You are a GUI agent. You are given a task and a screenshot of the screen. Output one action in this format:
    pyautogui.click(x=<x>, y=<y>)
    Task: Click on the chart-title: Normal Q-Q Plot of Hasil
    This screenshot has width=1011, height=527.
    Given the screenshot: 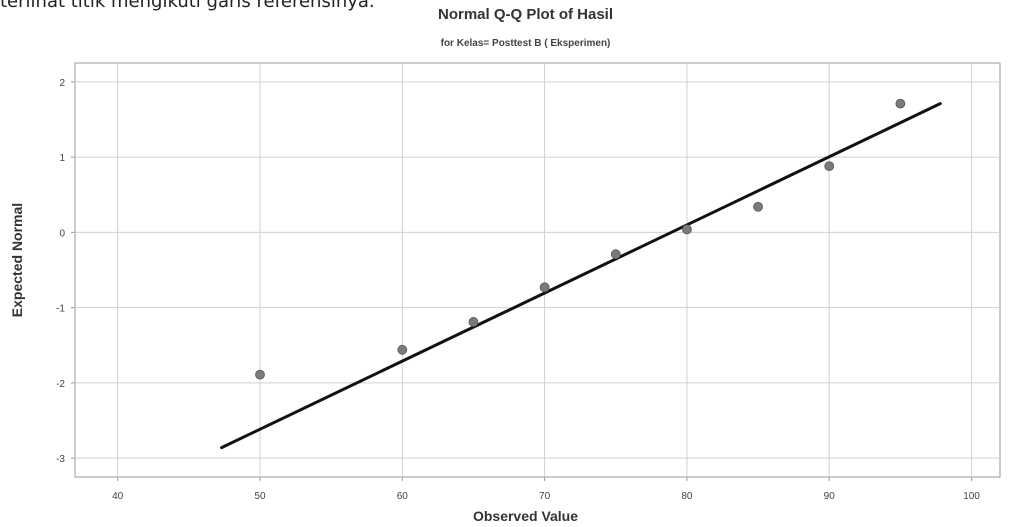 What is the action you would take?
    pyautogui.click(x=525, y=14)
    